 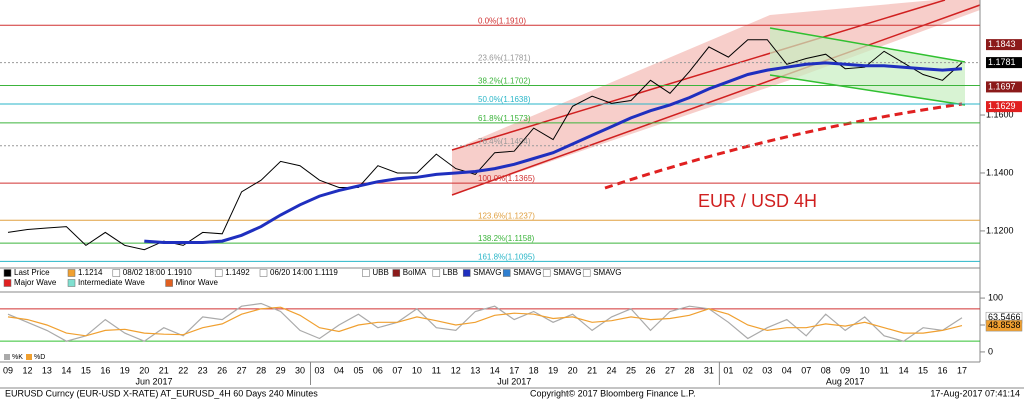 What do you see at coordinates (534, 370) in the screenshot?
I see `x-tick-label: 18` at bounding box center [534, 370].